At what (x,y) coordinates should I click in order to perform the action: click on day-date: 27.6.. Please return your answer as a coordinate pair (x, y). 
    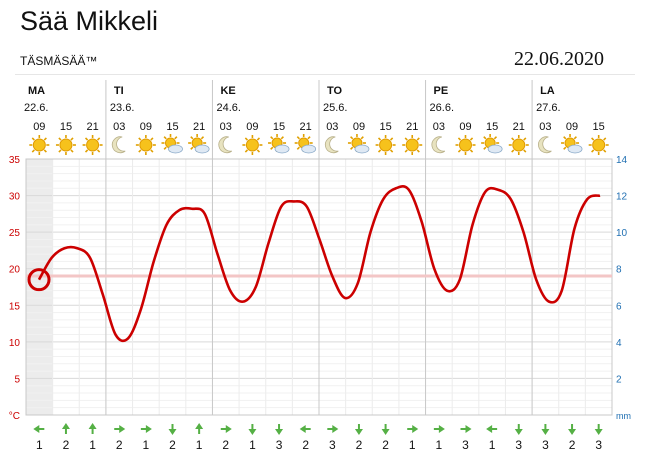
    Looking at the image, I should click on (548, 108).